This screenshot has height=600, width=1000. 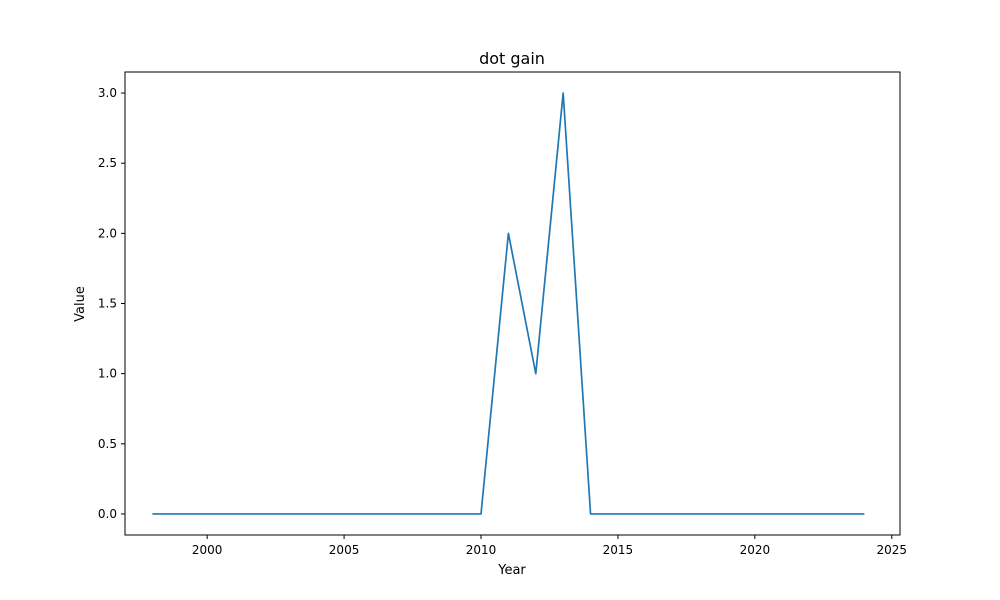 I want to click on y-tick-label: 1.0, so click(x=107, y=374).